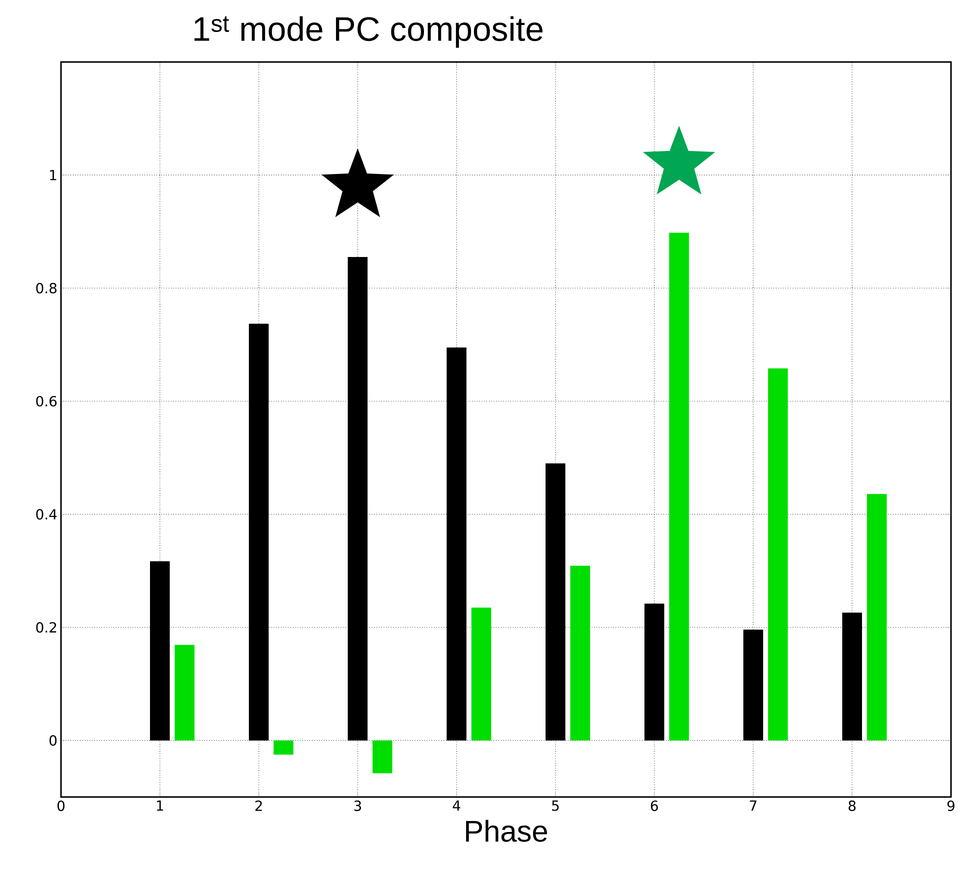 The height and width of the screenshot is (878, 967). Describe the element at coordinates (456, 805) in the screenshot. I see `x-tick-label: 4` at that location.